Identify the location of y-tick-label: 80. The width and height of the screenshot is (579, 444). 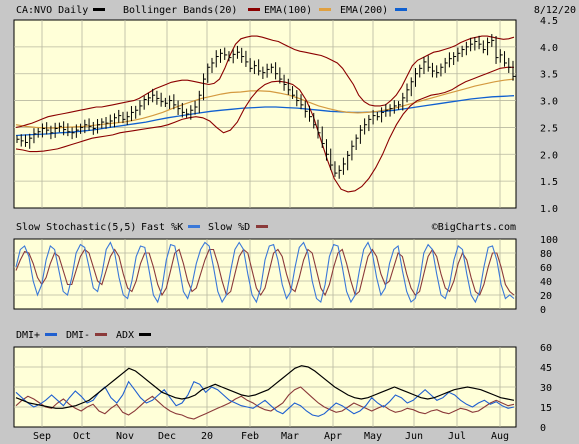
(546, 254).